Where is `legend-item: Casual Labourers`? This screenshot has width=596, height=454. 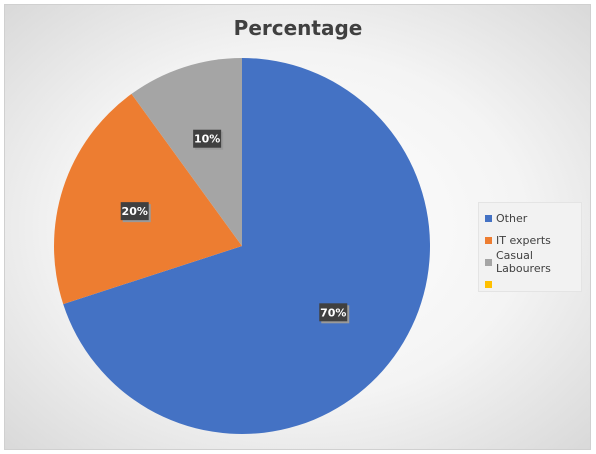
legend-item: Casual Labourers is located at coordinates (533, 262).